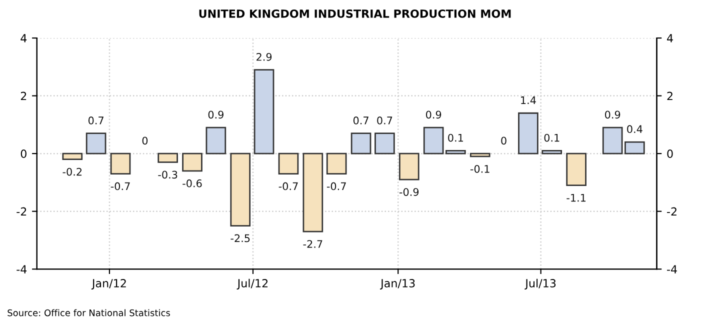  What do you see at coordinates (252, 284) in the screenshot?
I see `x-tick-label: Jul/12` at bounding box center [252, 284].